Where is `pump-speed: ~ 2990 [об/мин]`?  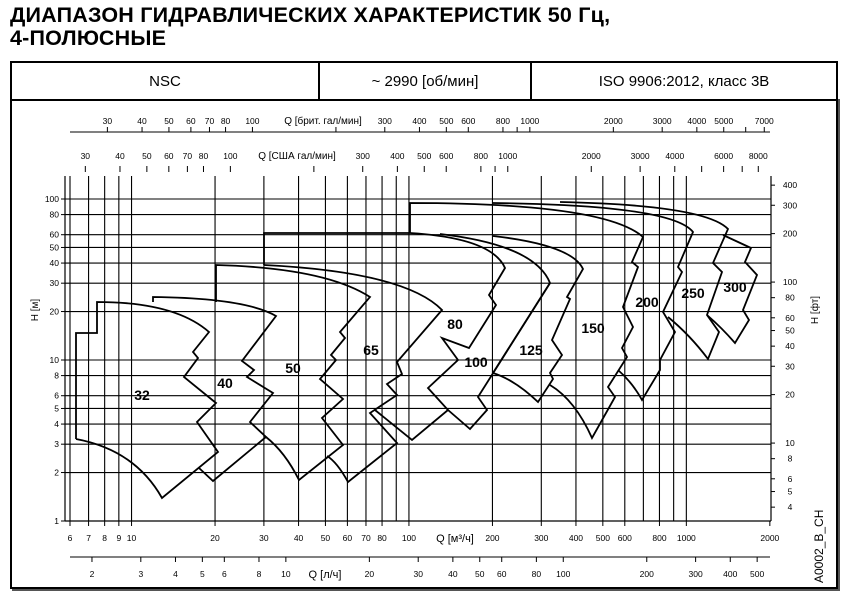 pump-speed: ~ 2990 [об/мин] is located at coordinates (426, 81).